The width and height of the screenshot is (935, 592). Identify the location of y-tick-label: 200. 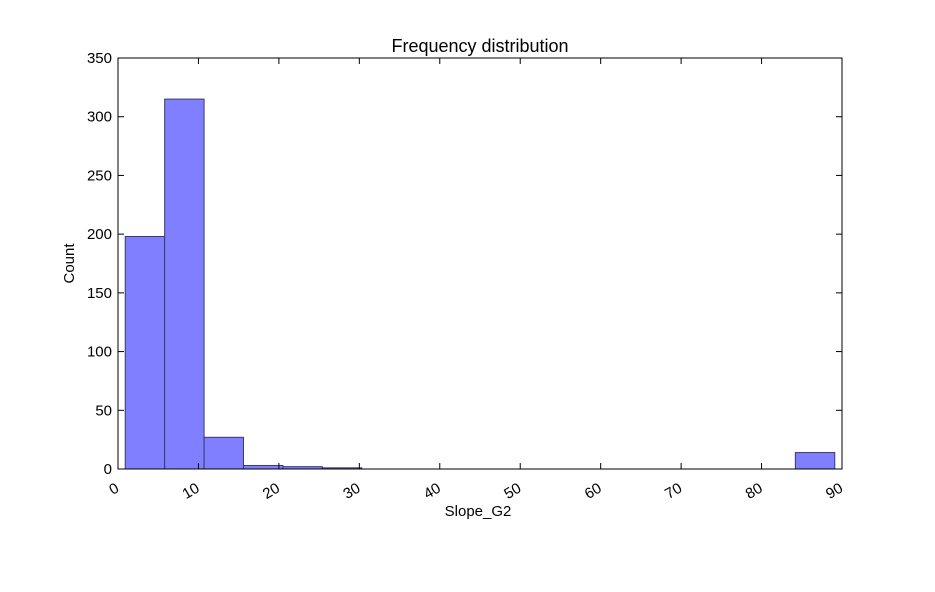
(99, 234).